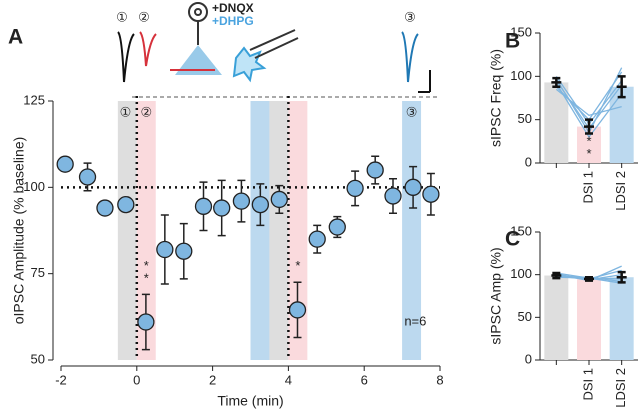 The height and width of the screenshot is (420, 640). What do you see at coordinates (126, 57) in the screenshot?
I see `trace-black` at bounding box center [126, 57].